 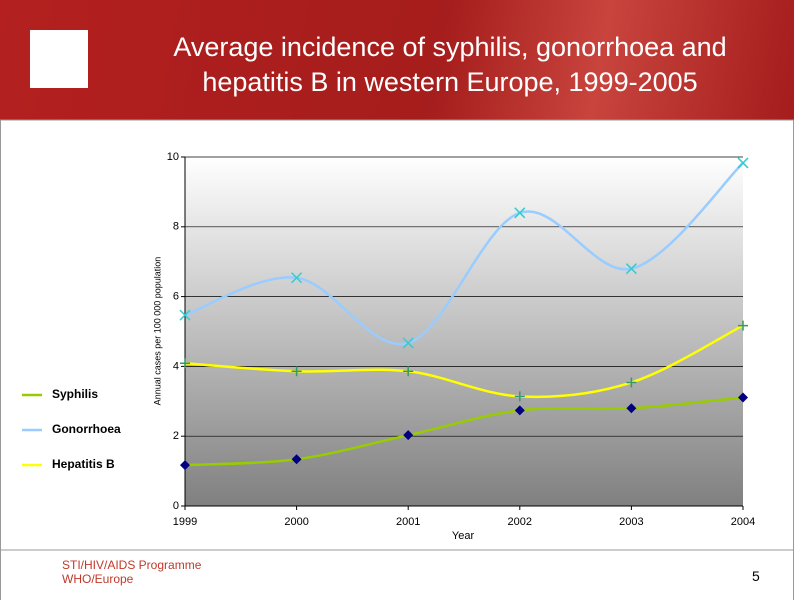 What do you see at coordinates (463, 536) in the screenshot?
I see `x-axis-label: Year` at bounding box center [463, 536].